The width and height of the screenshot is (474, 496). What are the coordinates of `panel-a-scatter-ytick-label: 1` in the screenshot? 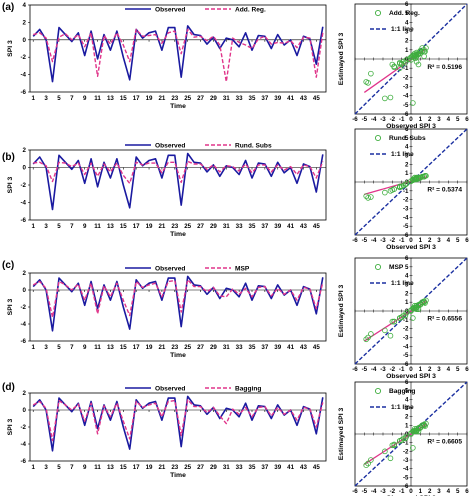 It's located at (407, 50).